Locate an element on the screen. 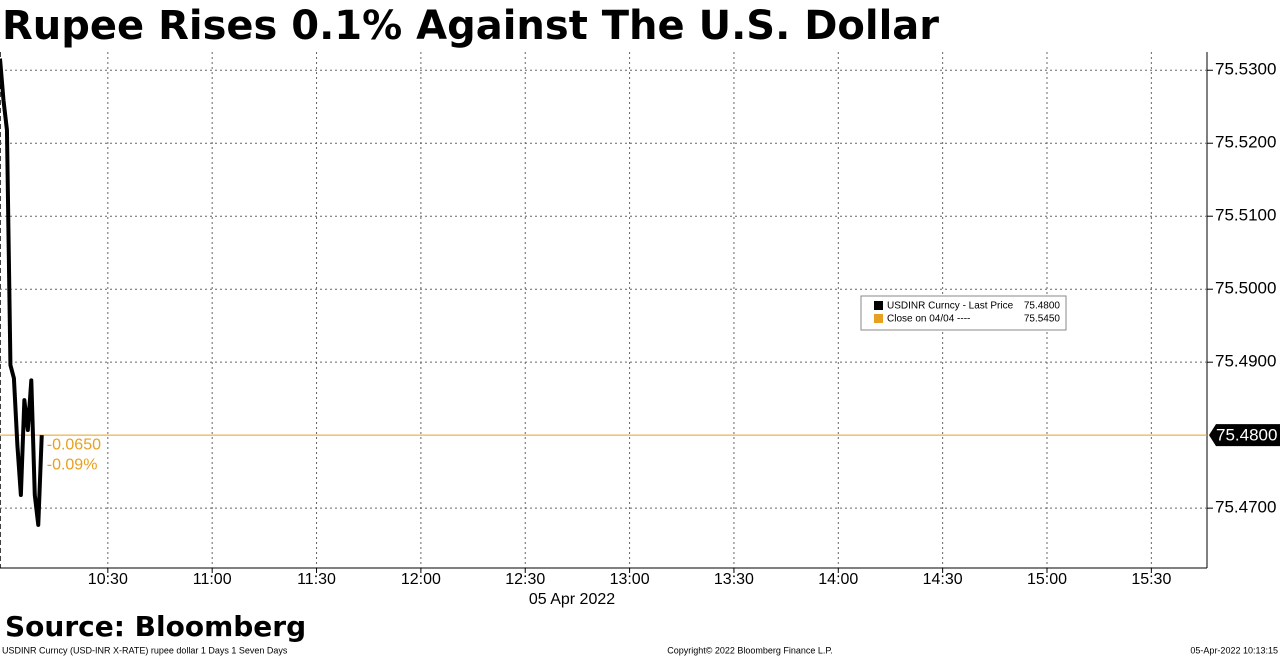 The height and width of the screenshot is (658, 1280). change-label: -0.0650 is located at coordinates (74, 444).